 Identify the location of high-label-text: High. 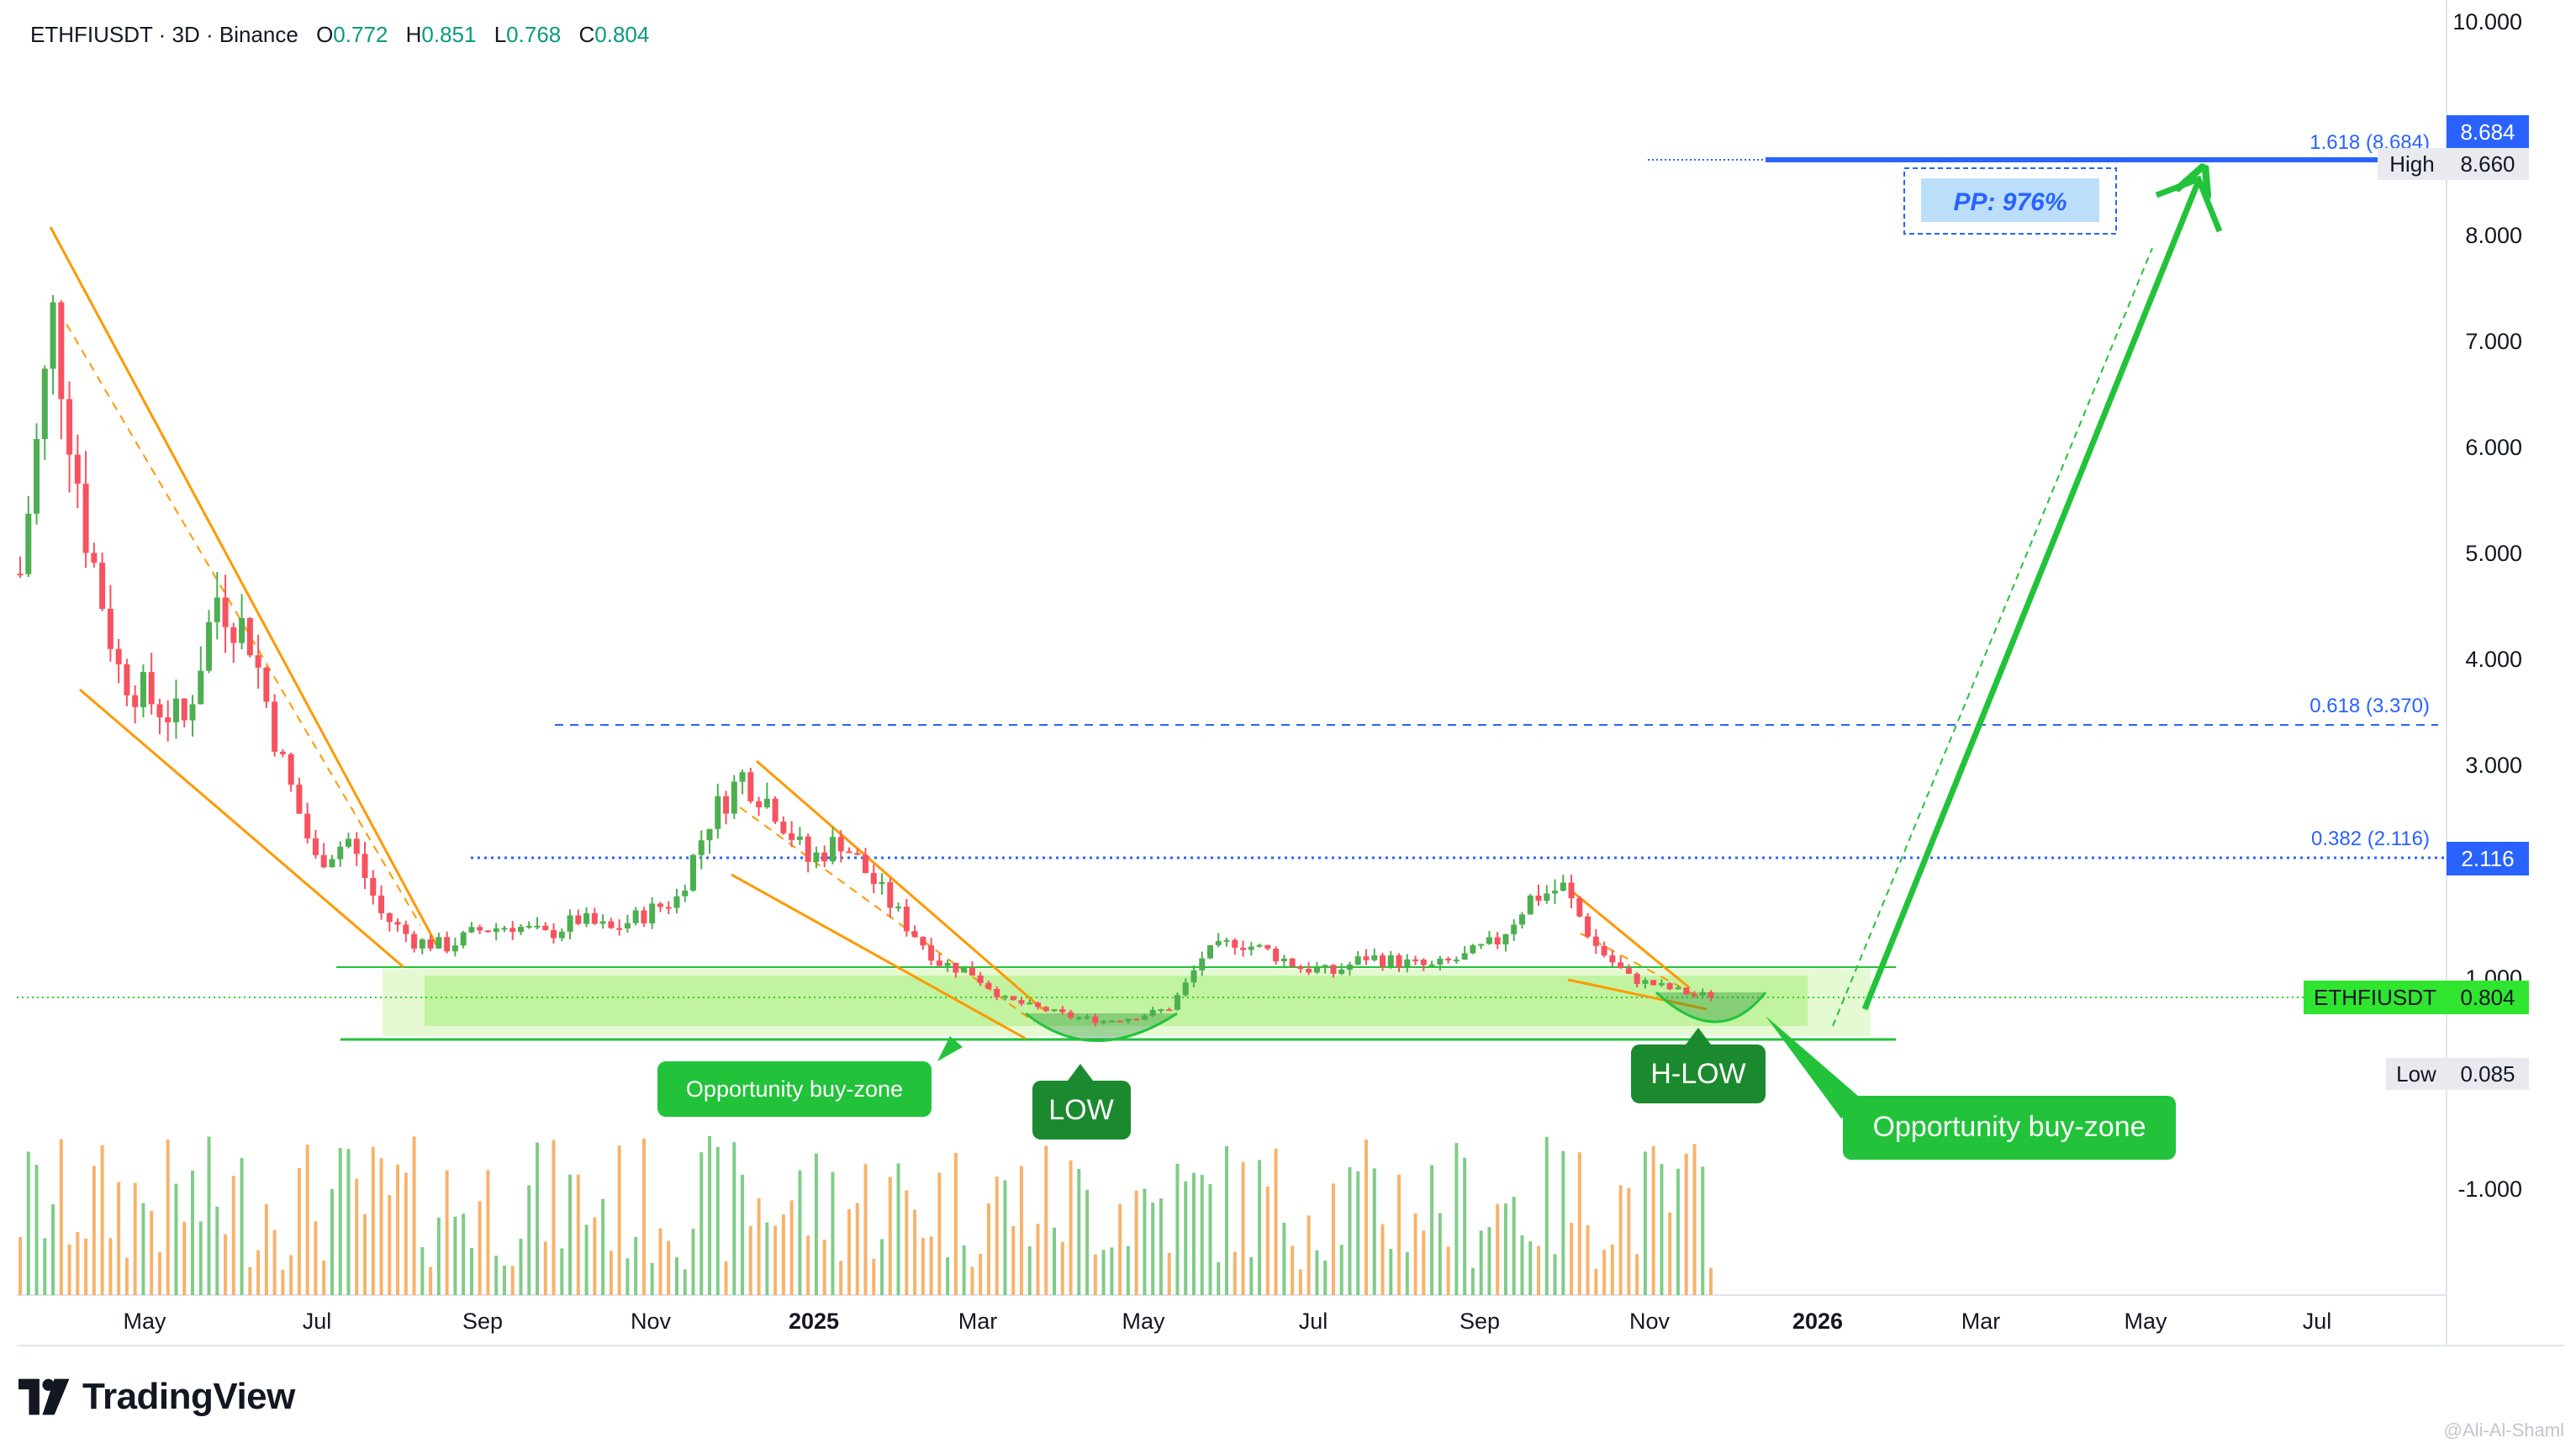
(2412, 164).